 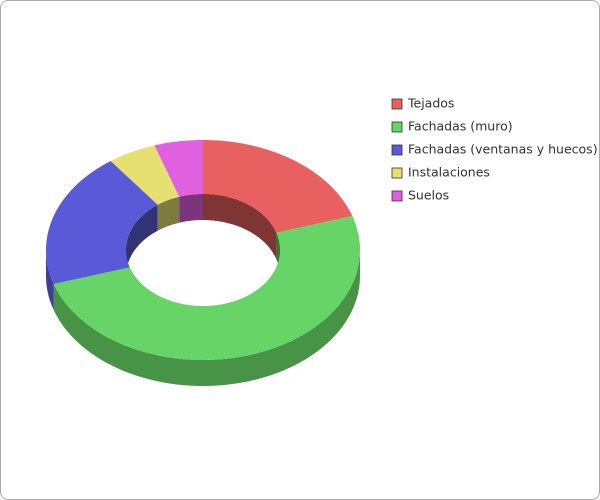 I want to click on legend-label: Instalaciones, so click(x=449, y=172).